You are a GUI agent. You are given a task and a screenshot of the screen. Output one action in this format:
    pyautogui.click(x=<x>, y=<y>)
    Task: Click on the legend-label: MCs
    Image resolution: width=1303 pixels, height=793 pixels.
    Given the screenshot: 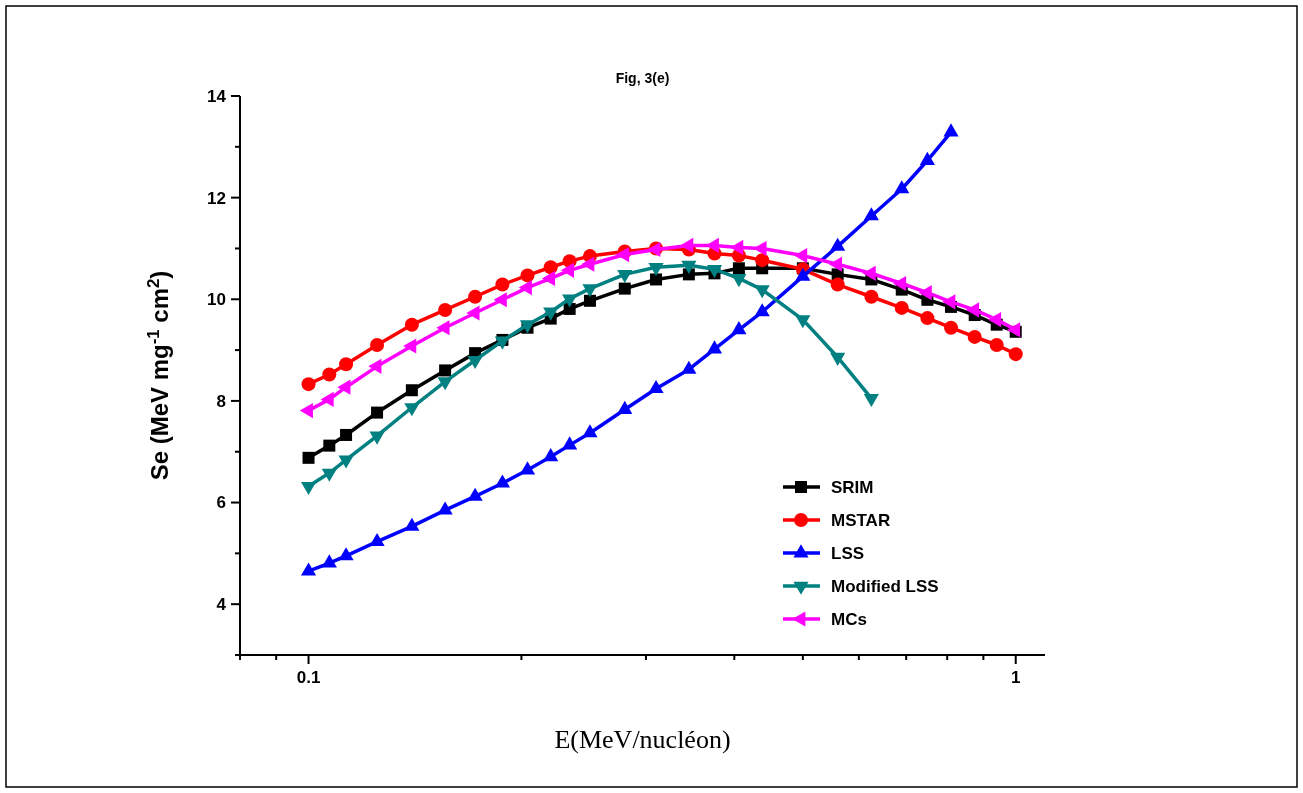 What is the action you would take?
    pyautogui.click(x=849, y=619)
    